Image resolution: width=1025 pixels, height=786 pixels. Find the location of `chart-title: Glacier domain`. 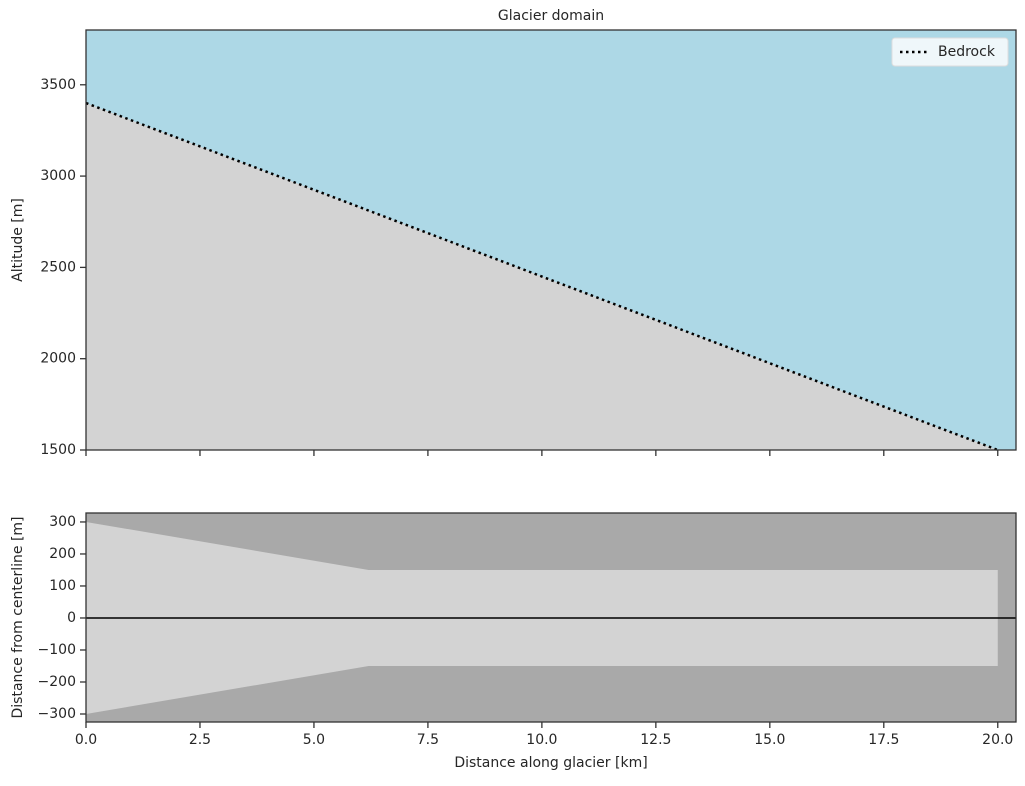

chart-title: Glacier domain is located at coordinates (551, 16).